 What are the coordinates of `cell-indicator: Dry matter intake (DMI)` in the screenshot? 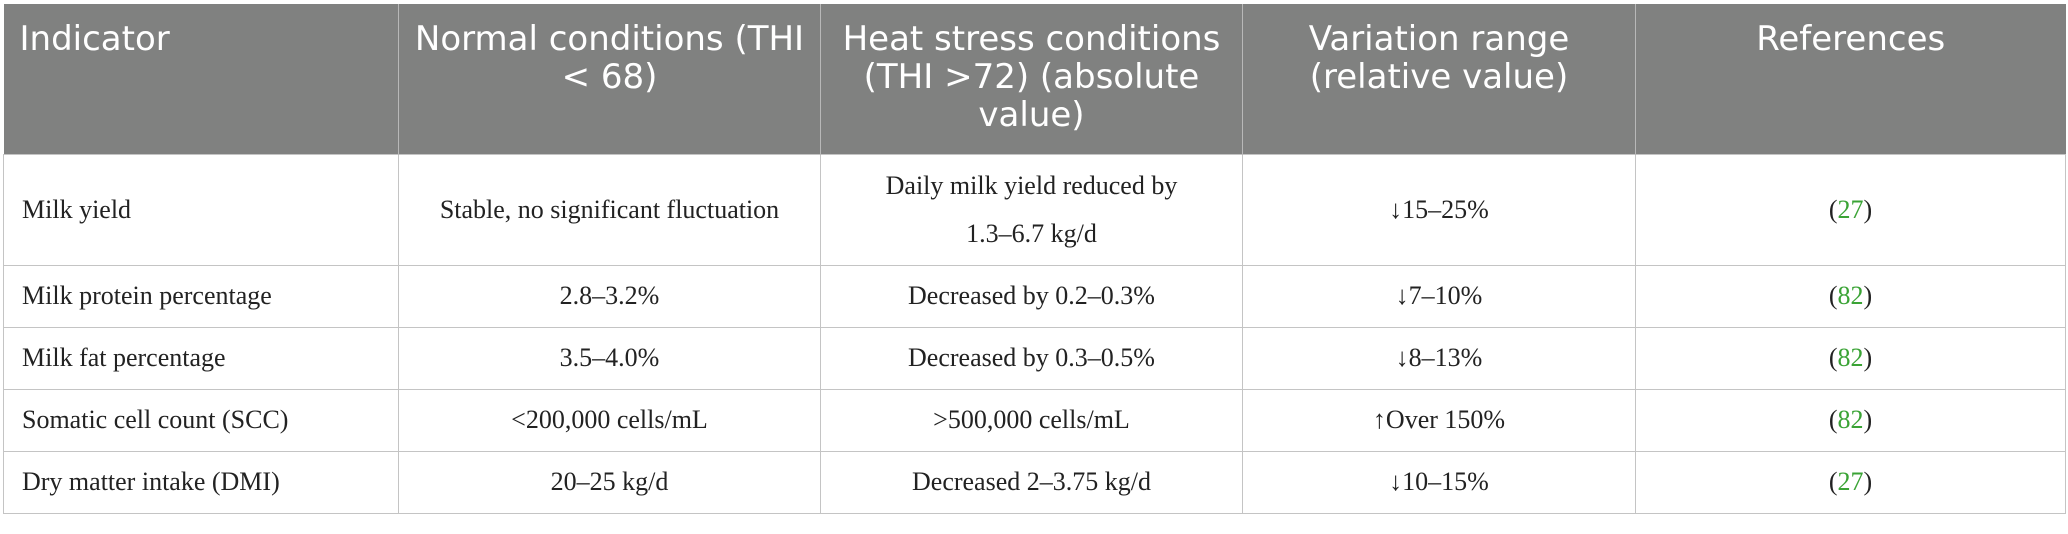 It's located at (201, 482).